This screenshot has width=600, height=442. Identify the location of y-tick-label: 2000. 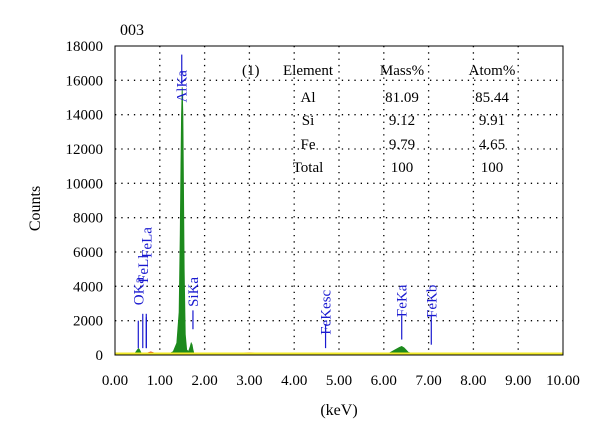
(88, 322).